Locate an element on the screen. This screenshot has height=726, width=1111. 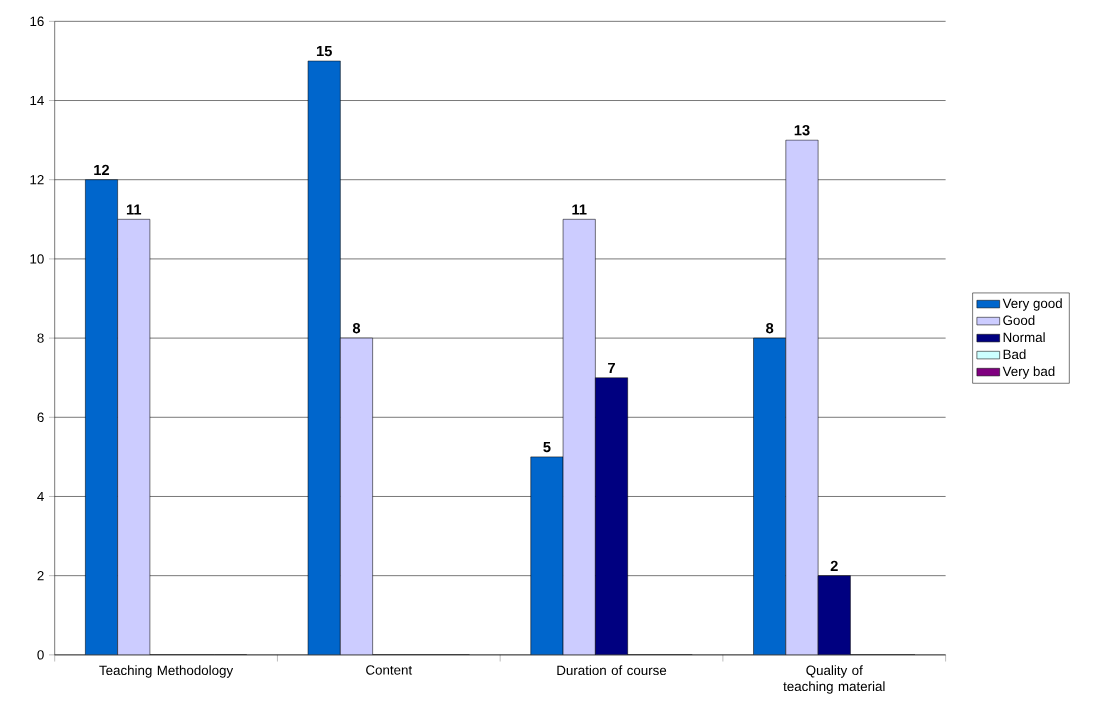
y-tick-label: 2 is located at coordinates (40, 576).